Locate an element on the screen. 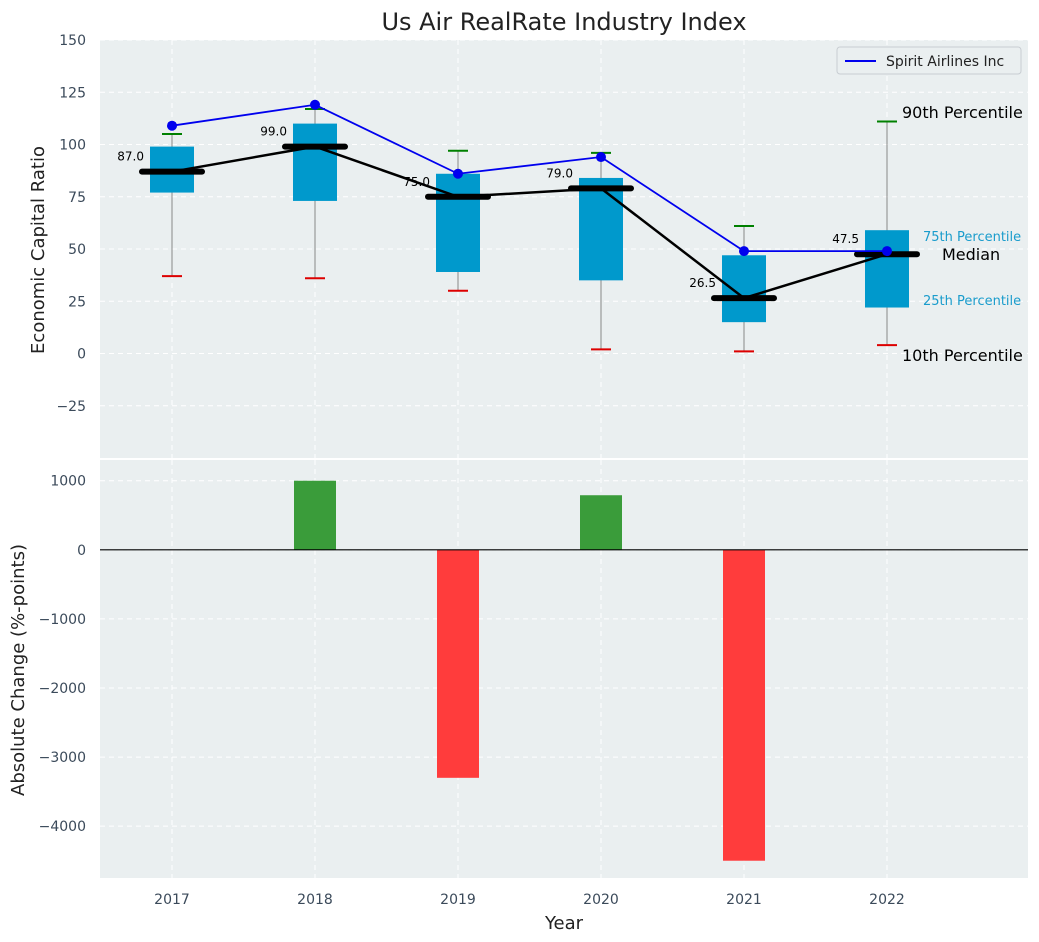  bottom-y-tick-label: −2000 is located at coordinates (62, 689).